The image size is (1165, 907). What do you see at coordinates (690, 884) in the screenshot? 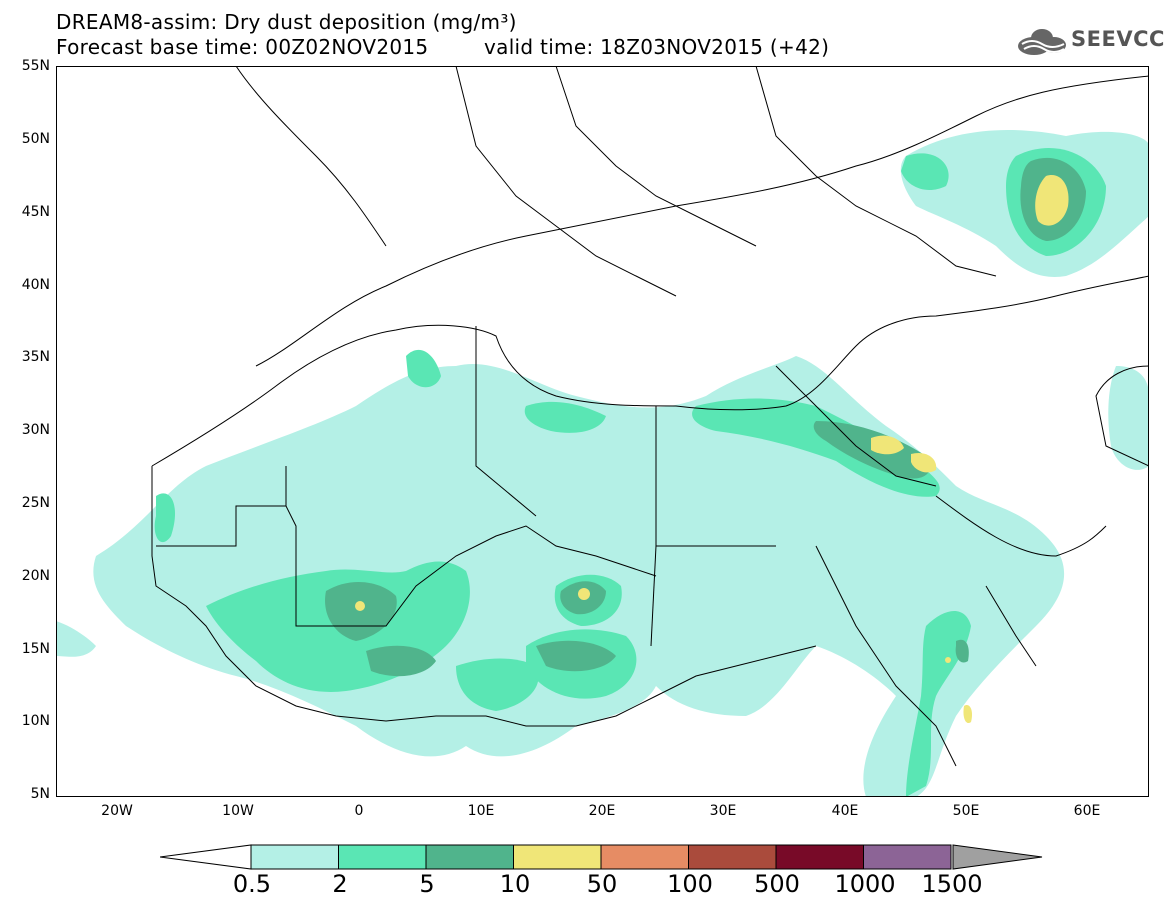
I see `colorbar-label: 100` at bounding box center [690, 884].